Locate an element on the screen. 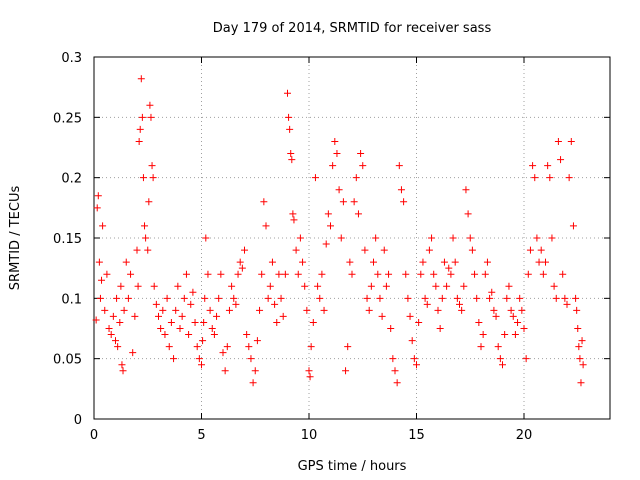 The height and width of the screenshot is (480, 640). y-axis-label: SRMTID / TECUs is located at coordinates (15, 238).